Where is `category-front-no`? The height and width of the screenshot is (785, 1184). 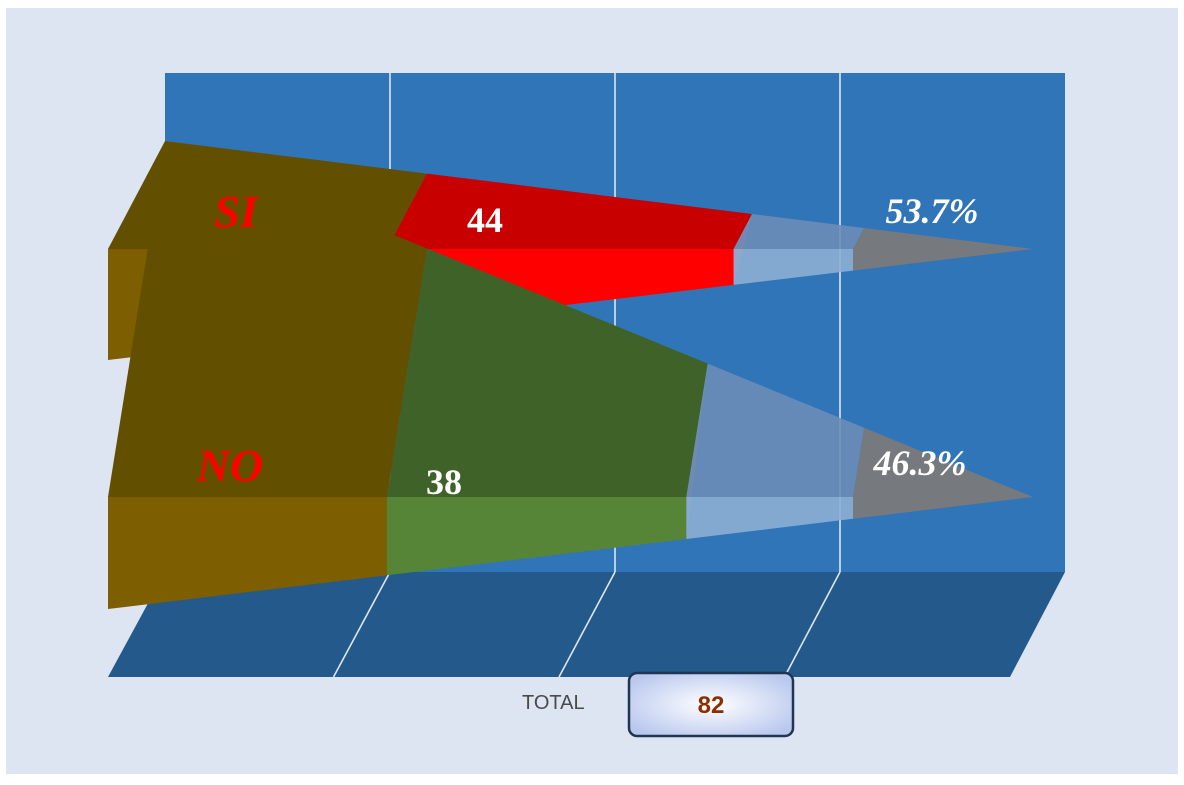 category-front-no is located at coordinates (247, 553).